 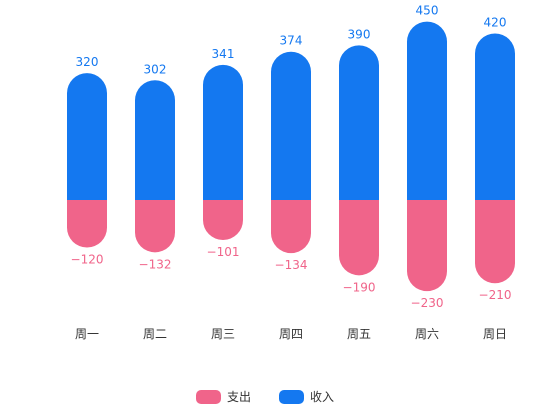 I want to click on expense-value-label: −101, so click(x=223, y=252).